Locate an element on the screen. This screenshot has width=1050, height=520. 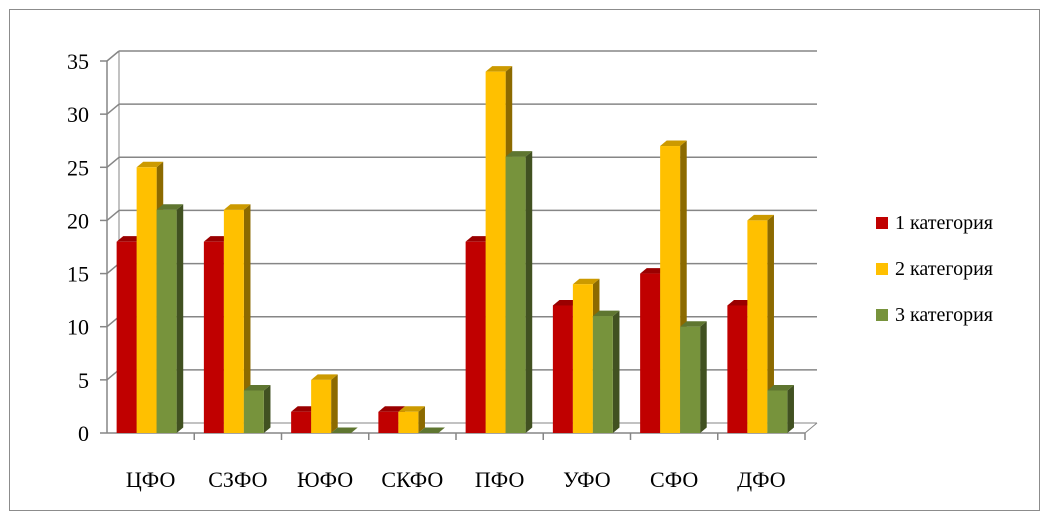
y-tick-label: 0 is located at coordinates (83, 433).